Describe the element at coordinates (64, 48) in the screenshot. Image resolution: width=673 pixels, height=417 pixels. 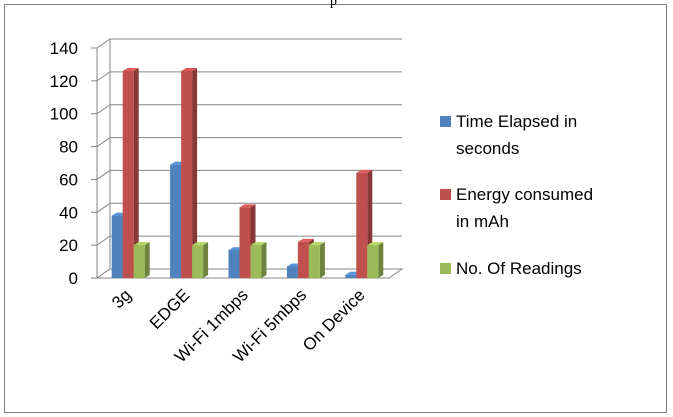
I see `y-tick-label: 140` at that location.